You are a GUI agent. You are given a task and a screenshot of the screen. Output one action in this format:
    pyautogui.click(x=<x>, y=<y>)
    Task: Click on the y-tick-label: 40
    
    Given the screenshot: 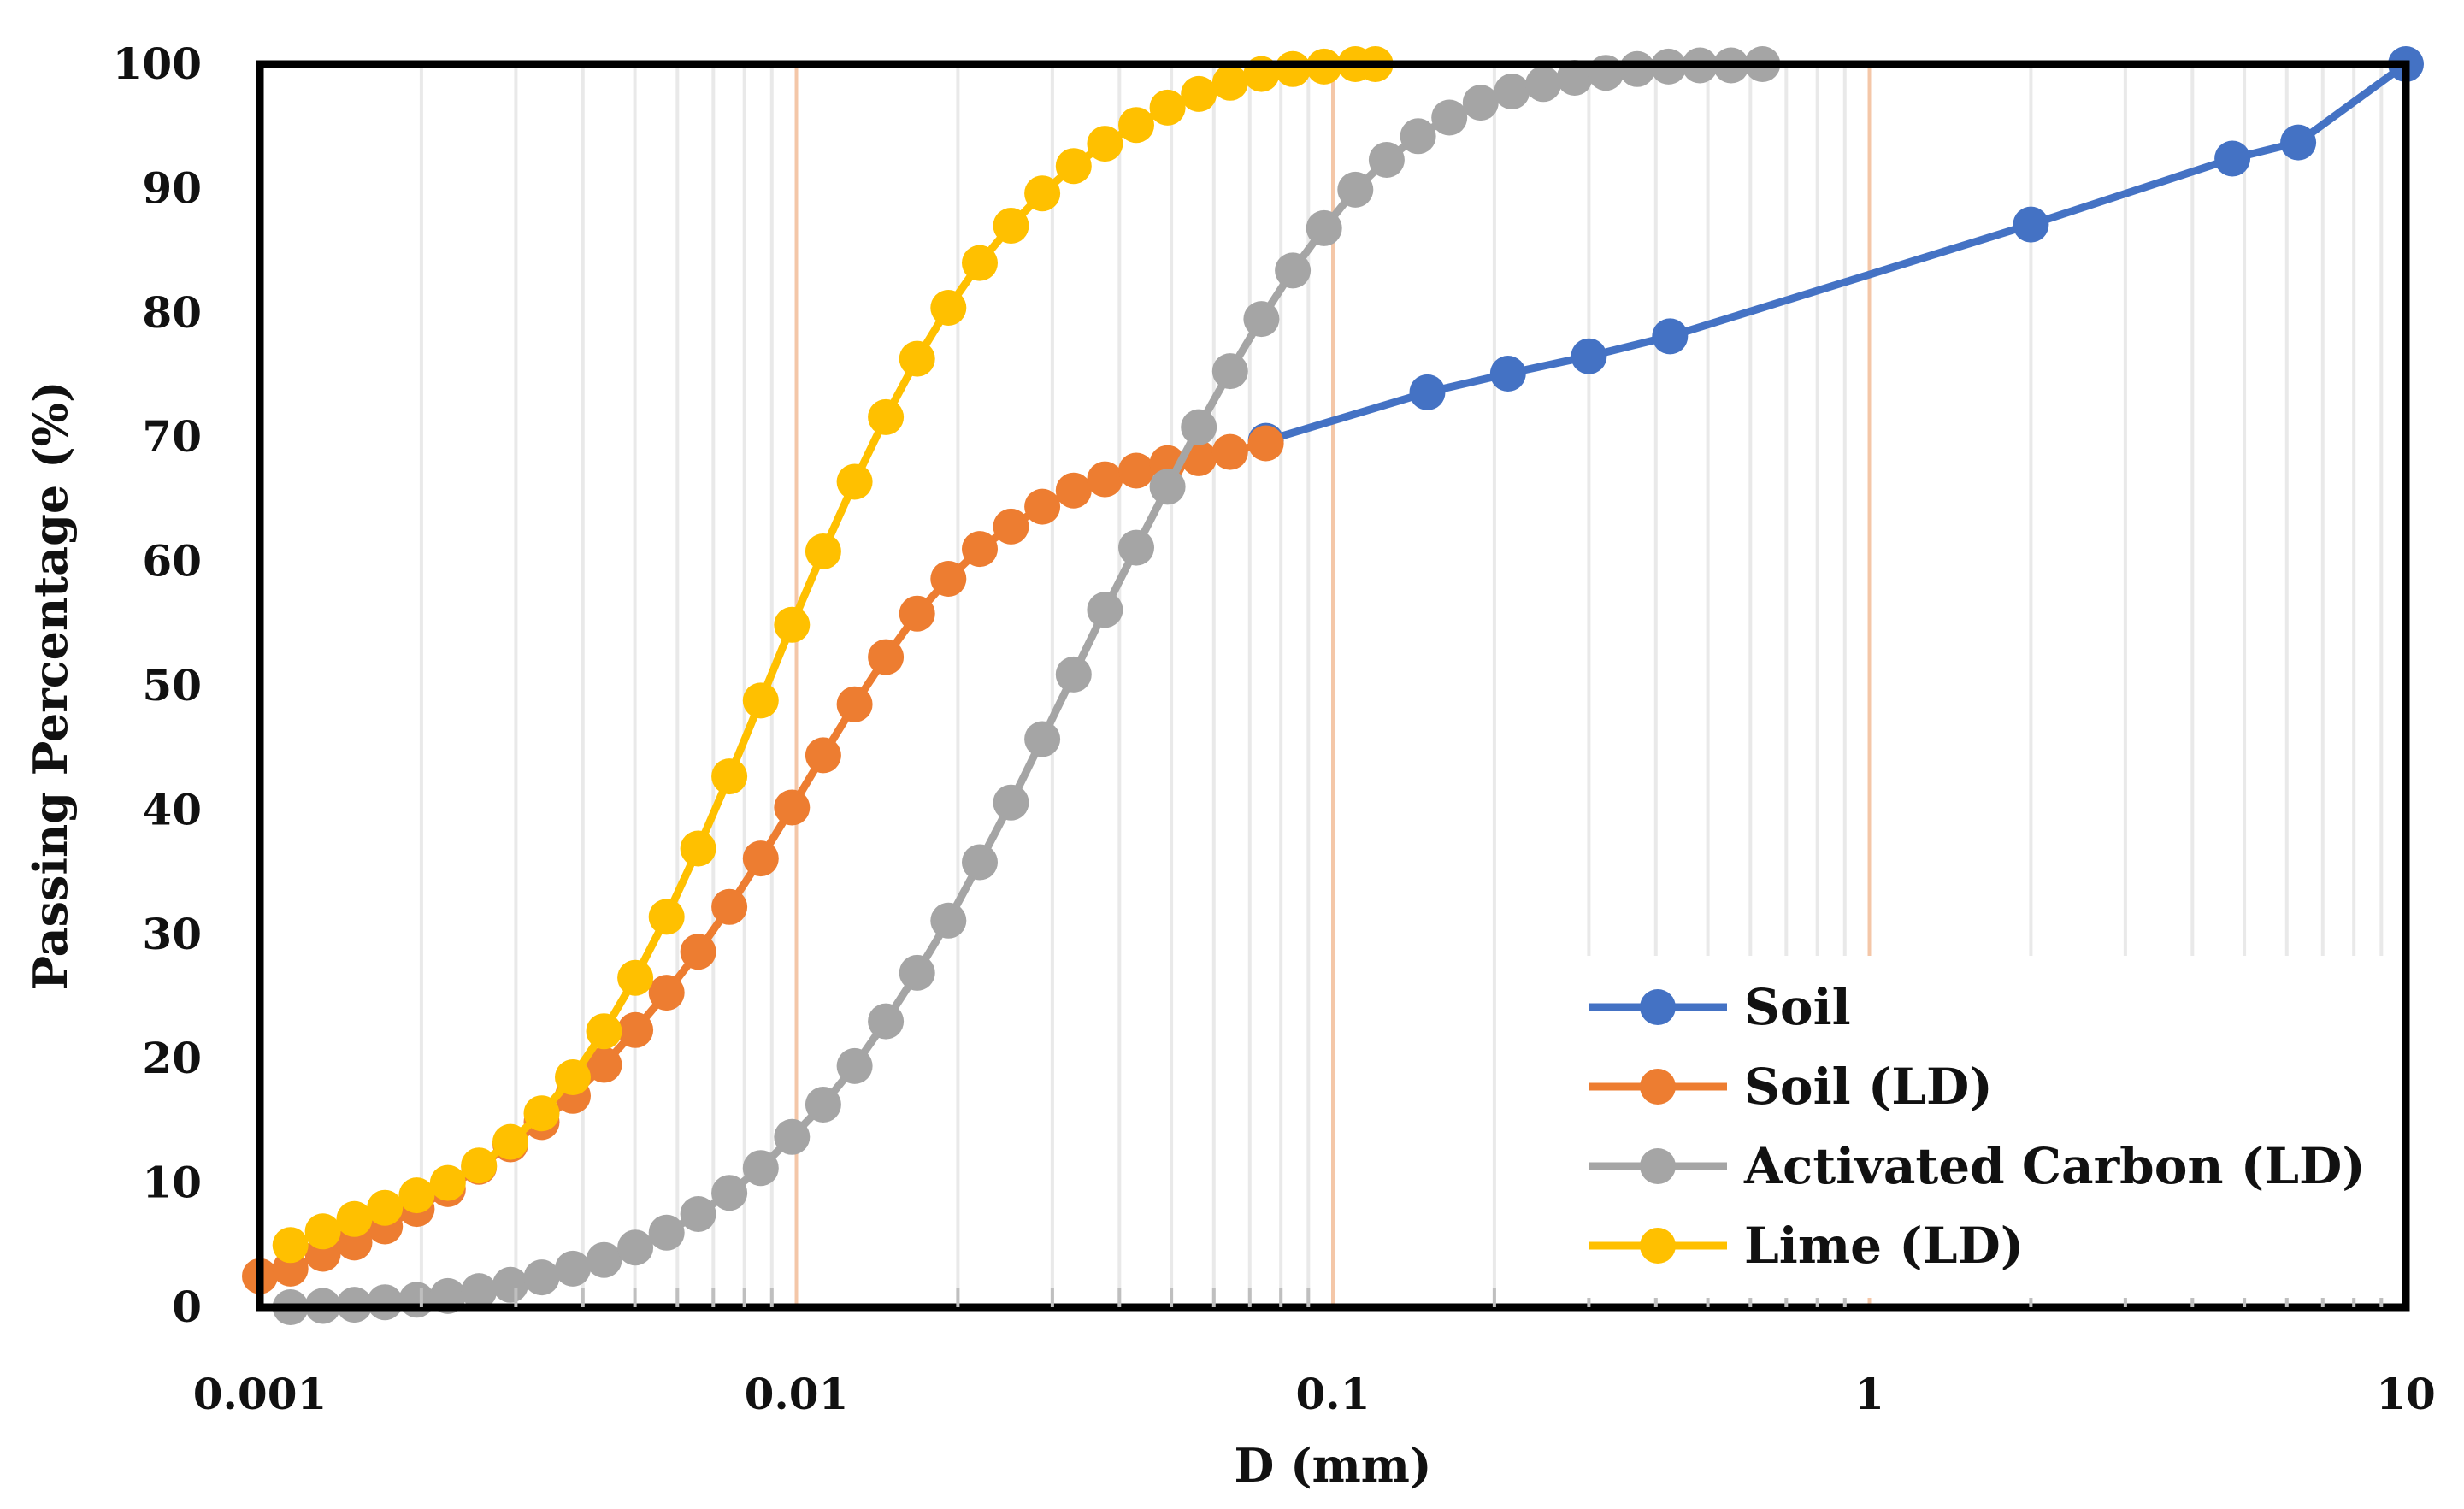 What is the action you would take?
    pyautogui.click(x=172, y=809)
    